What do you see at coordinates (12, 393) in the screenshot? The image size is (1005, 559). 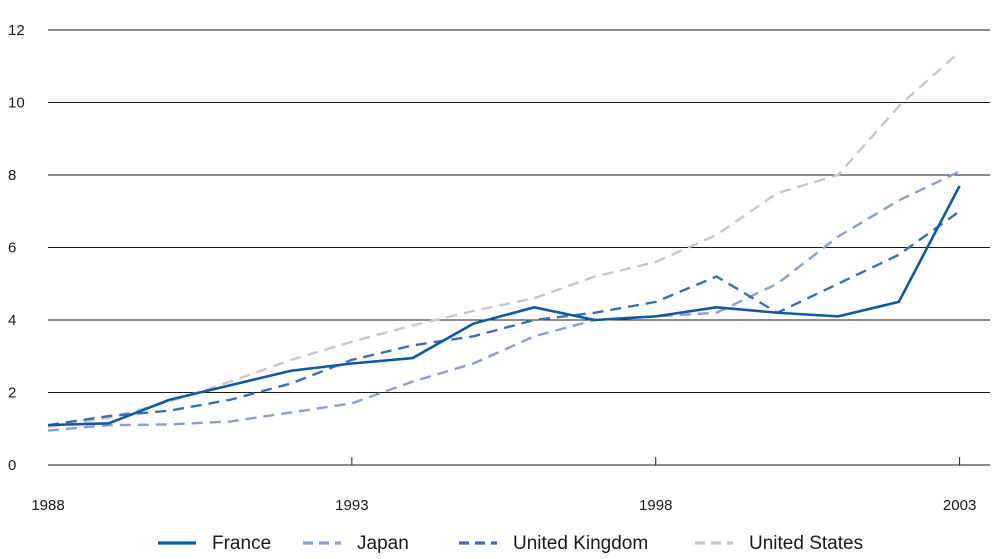 I see `y-tick-label-2: 2` at bounding box center [12, 393].